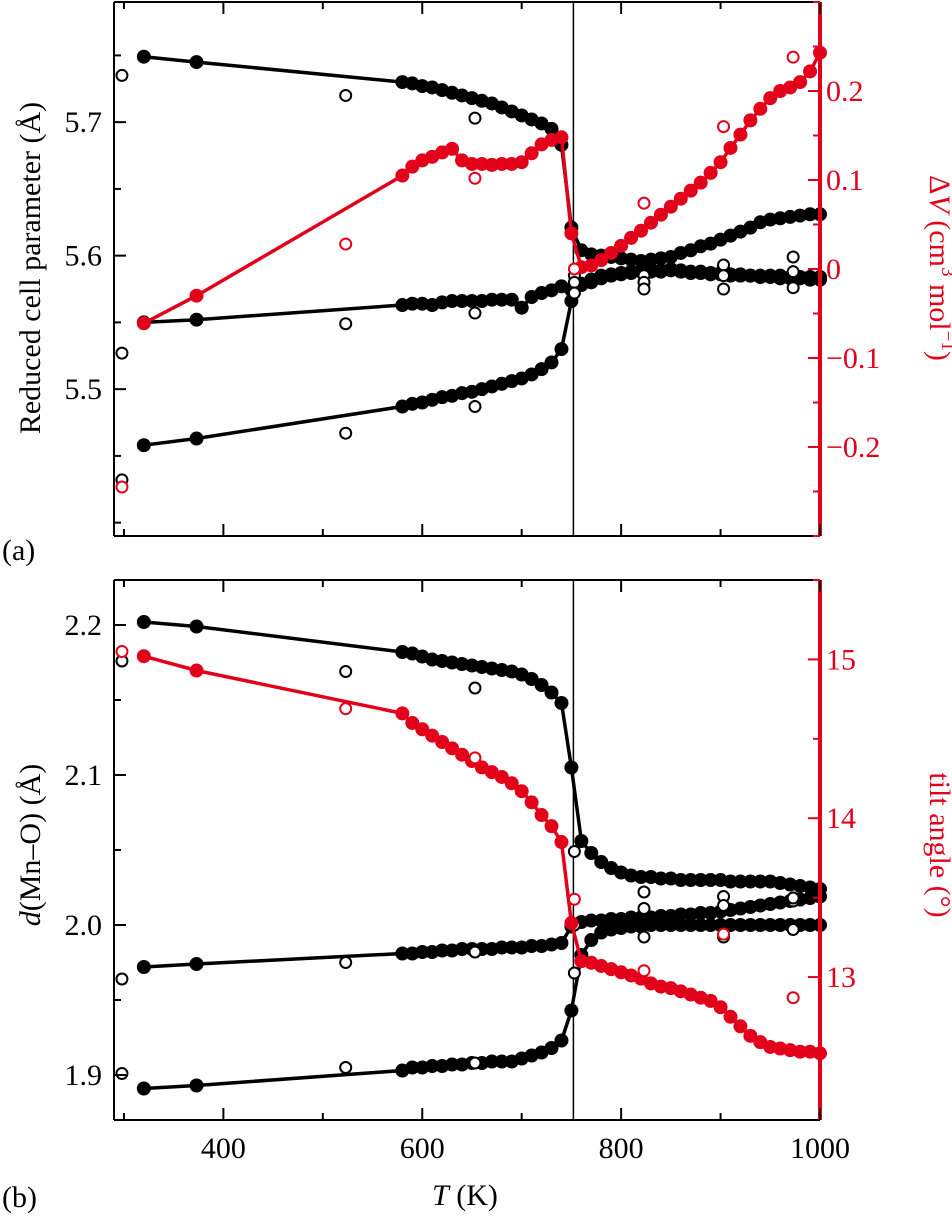 The width and height of the screenshot is (952, 1223). What do you see at coordinates (30, 268) in the screenshot?
I see `panel-a-ylabel-left: Reduced cell parameter (Å)` at bounding box center [30, 268].